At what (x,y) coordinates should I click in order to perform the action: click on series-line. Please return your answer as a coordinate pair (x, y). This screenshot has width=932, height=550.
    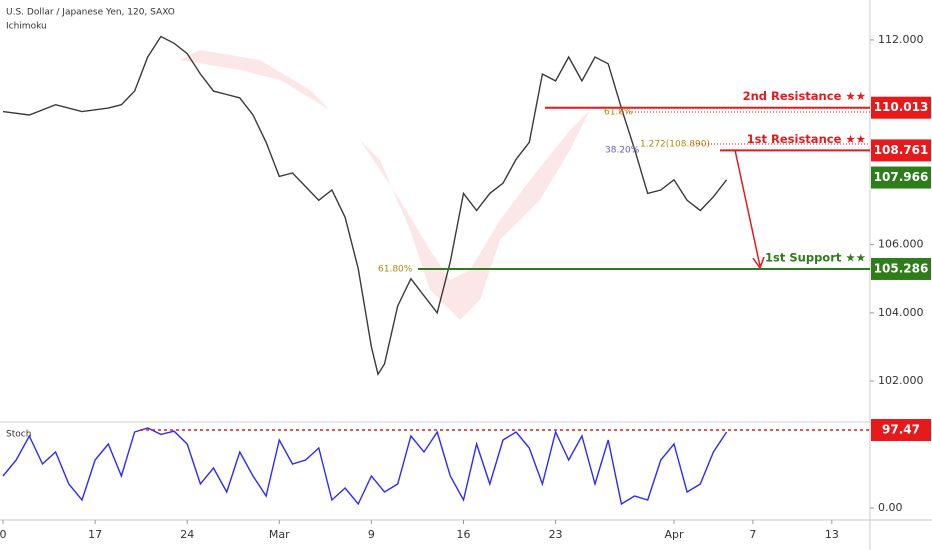
    Looking at the image, I should click on (365, 466).